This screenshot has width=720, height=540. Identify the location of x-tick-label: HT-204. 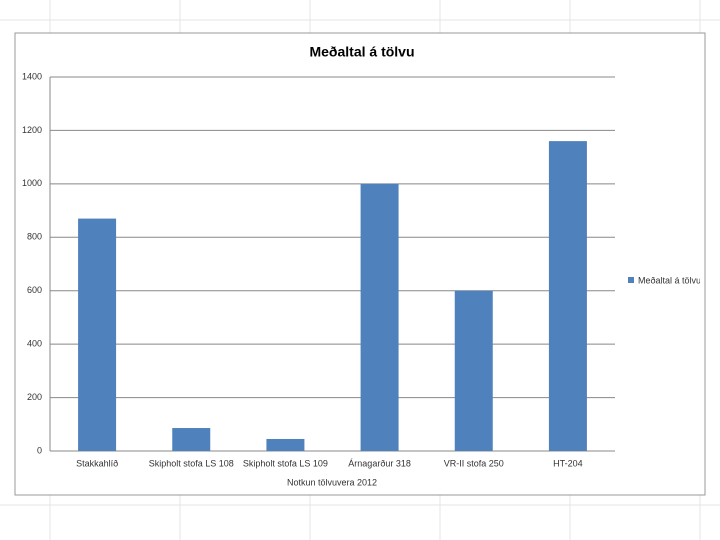
(568, 463).